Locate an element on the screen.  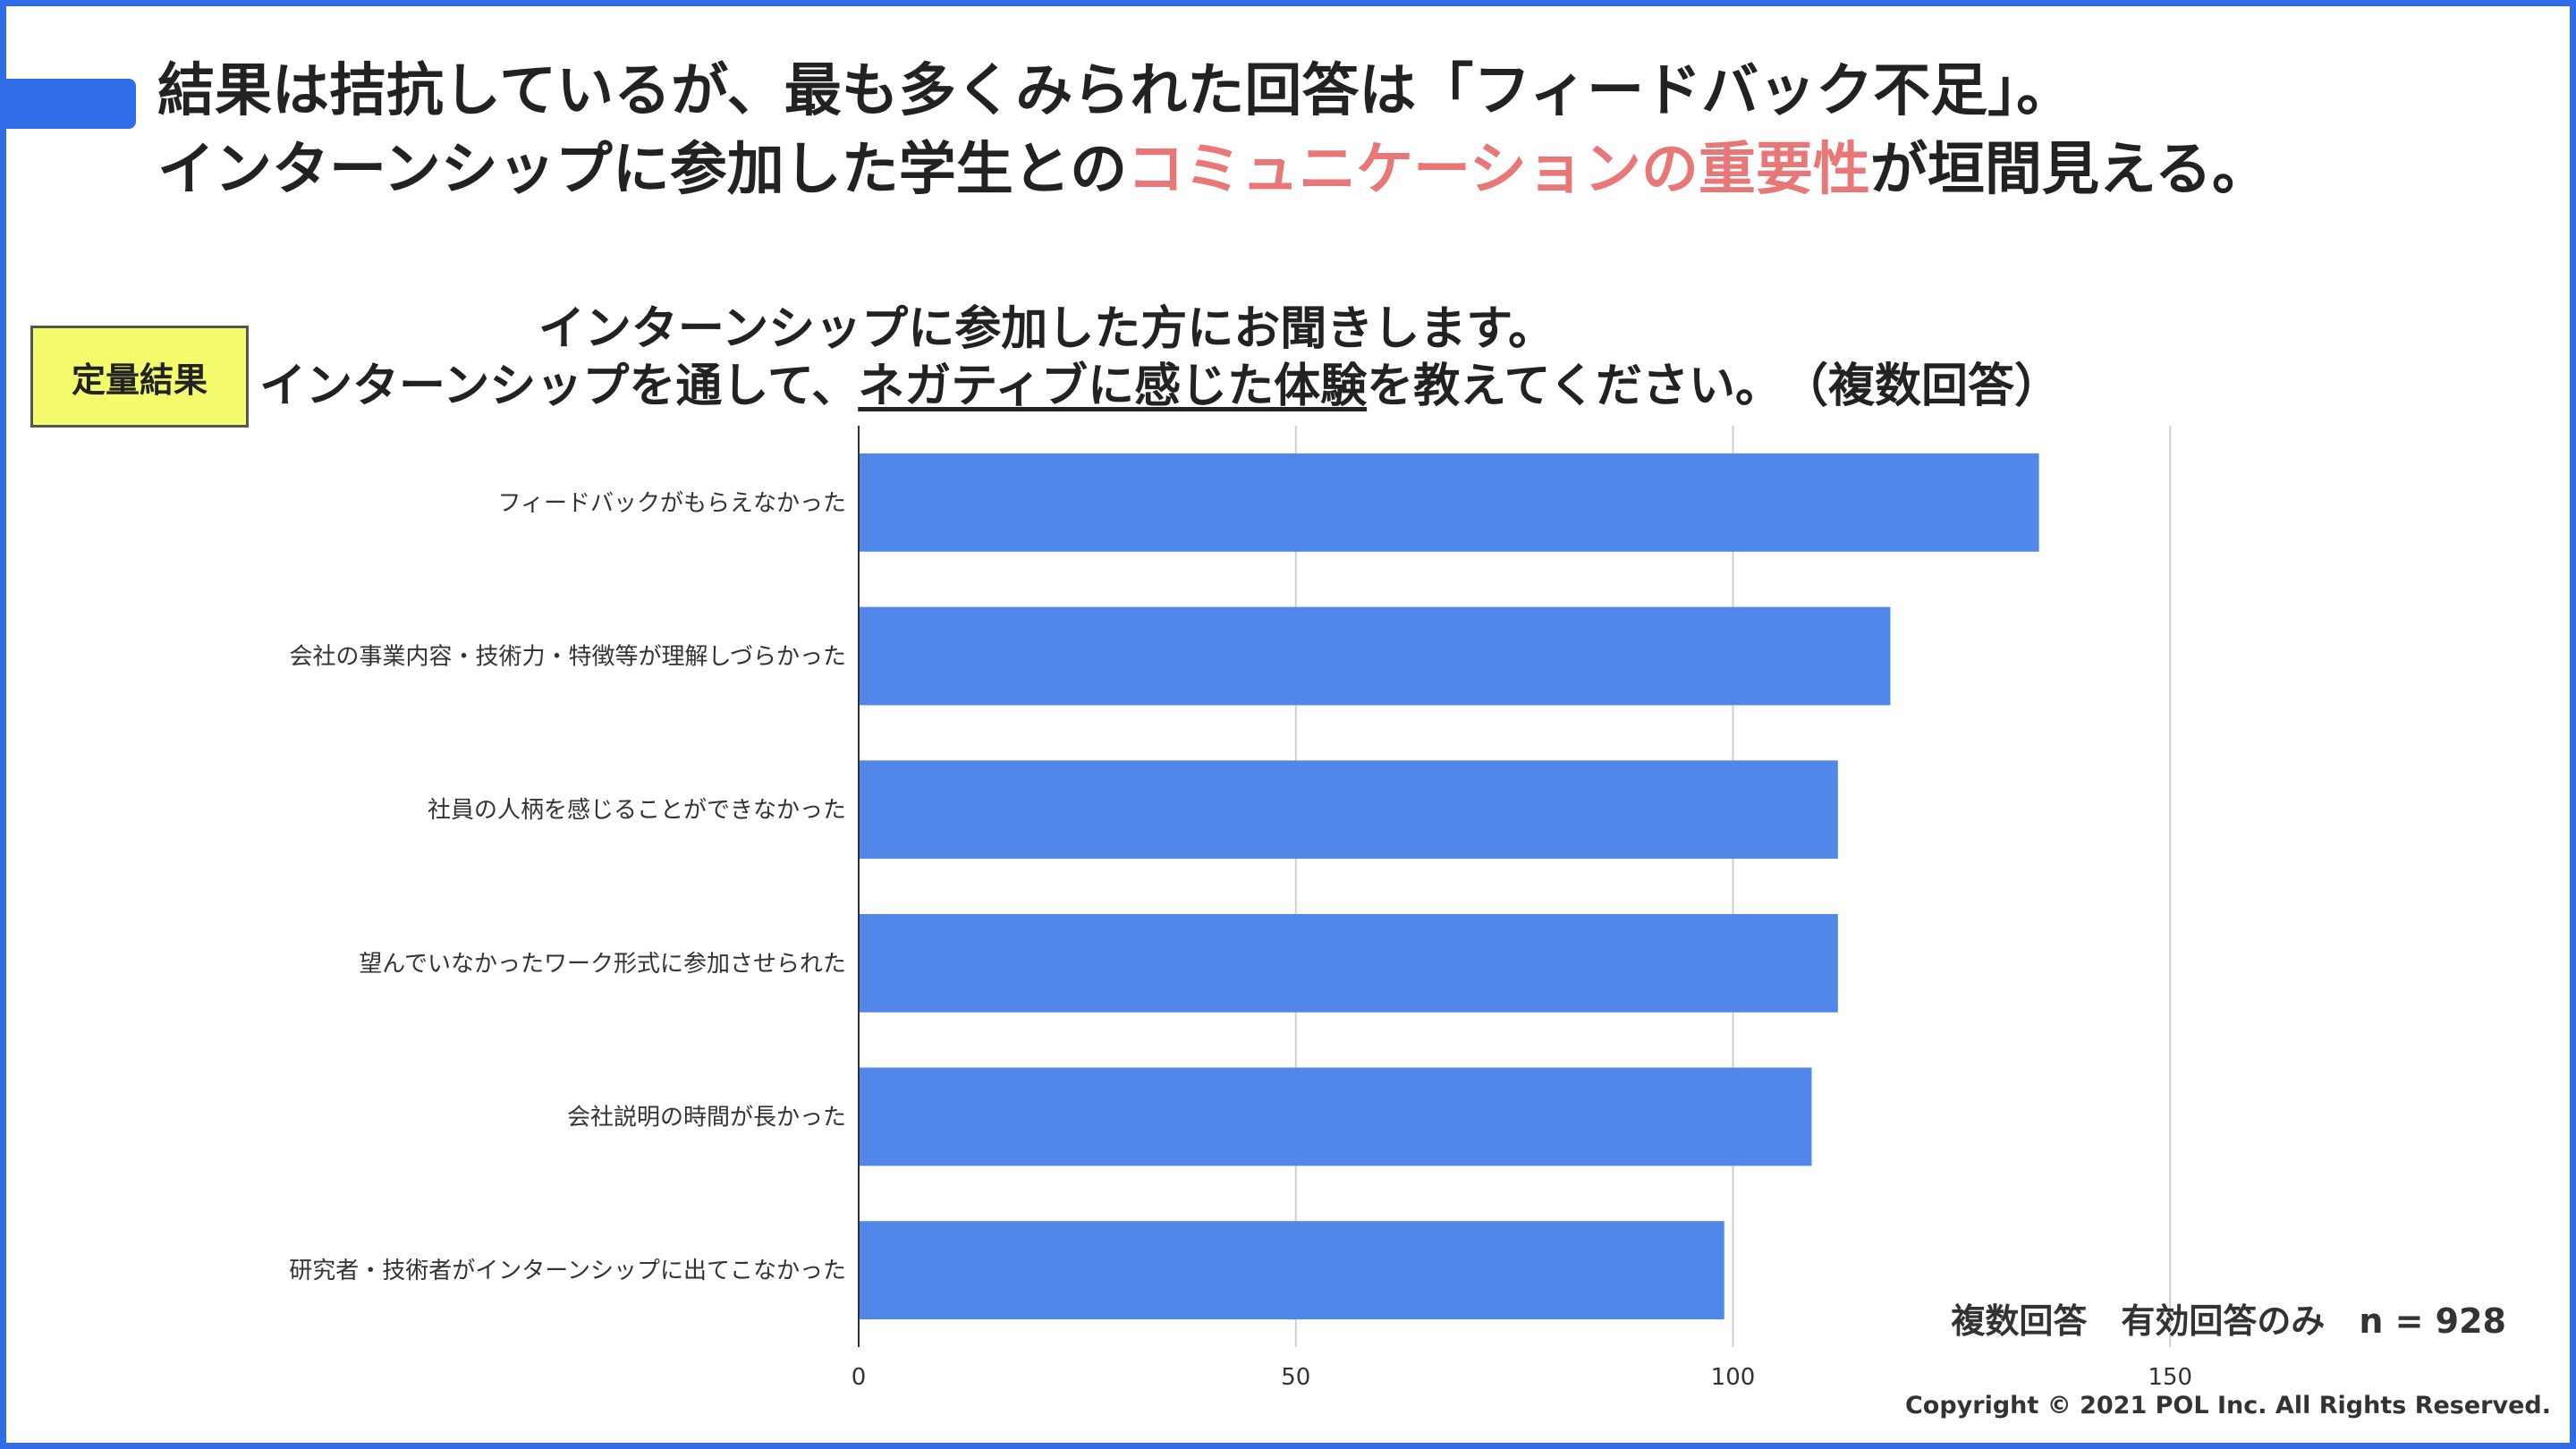
x-tick-label: 150 is located at coordinates (2170, 1377).